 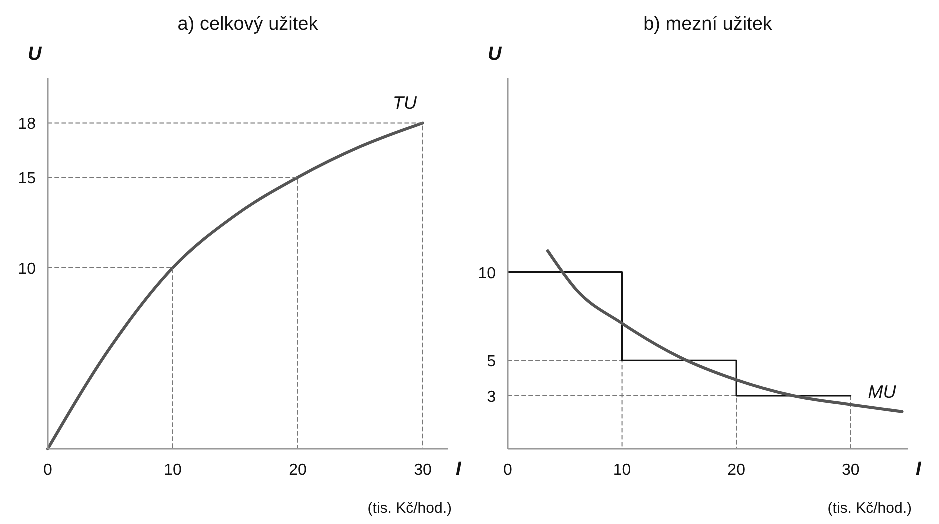 What do you see at coordinates (27, 179) in the screenshot?
I see `y-tick-label: 15` at bounding box center [27, 179].